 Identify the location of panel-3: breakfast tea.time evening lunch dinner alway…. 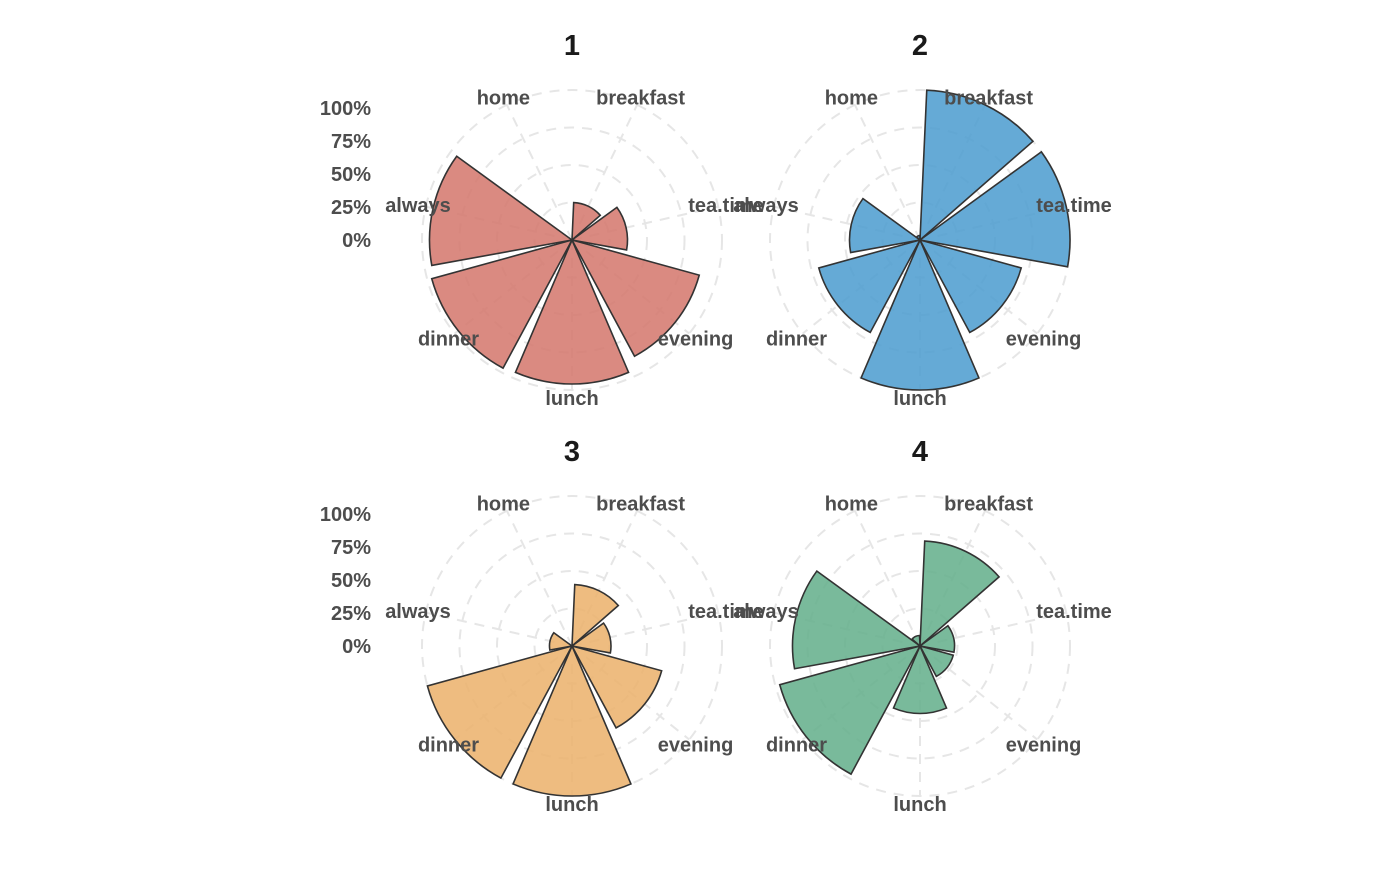
(542, 626).